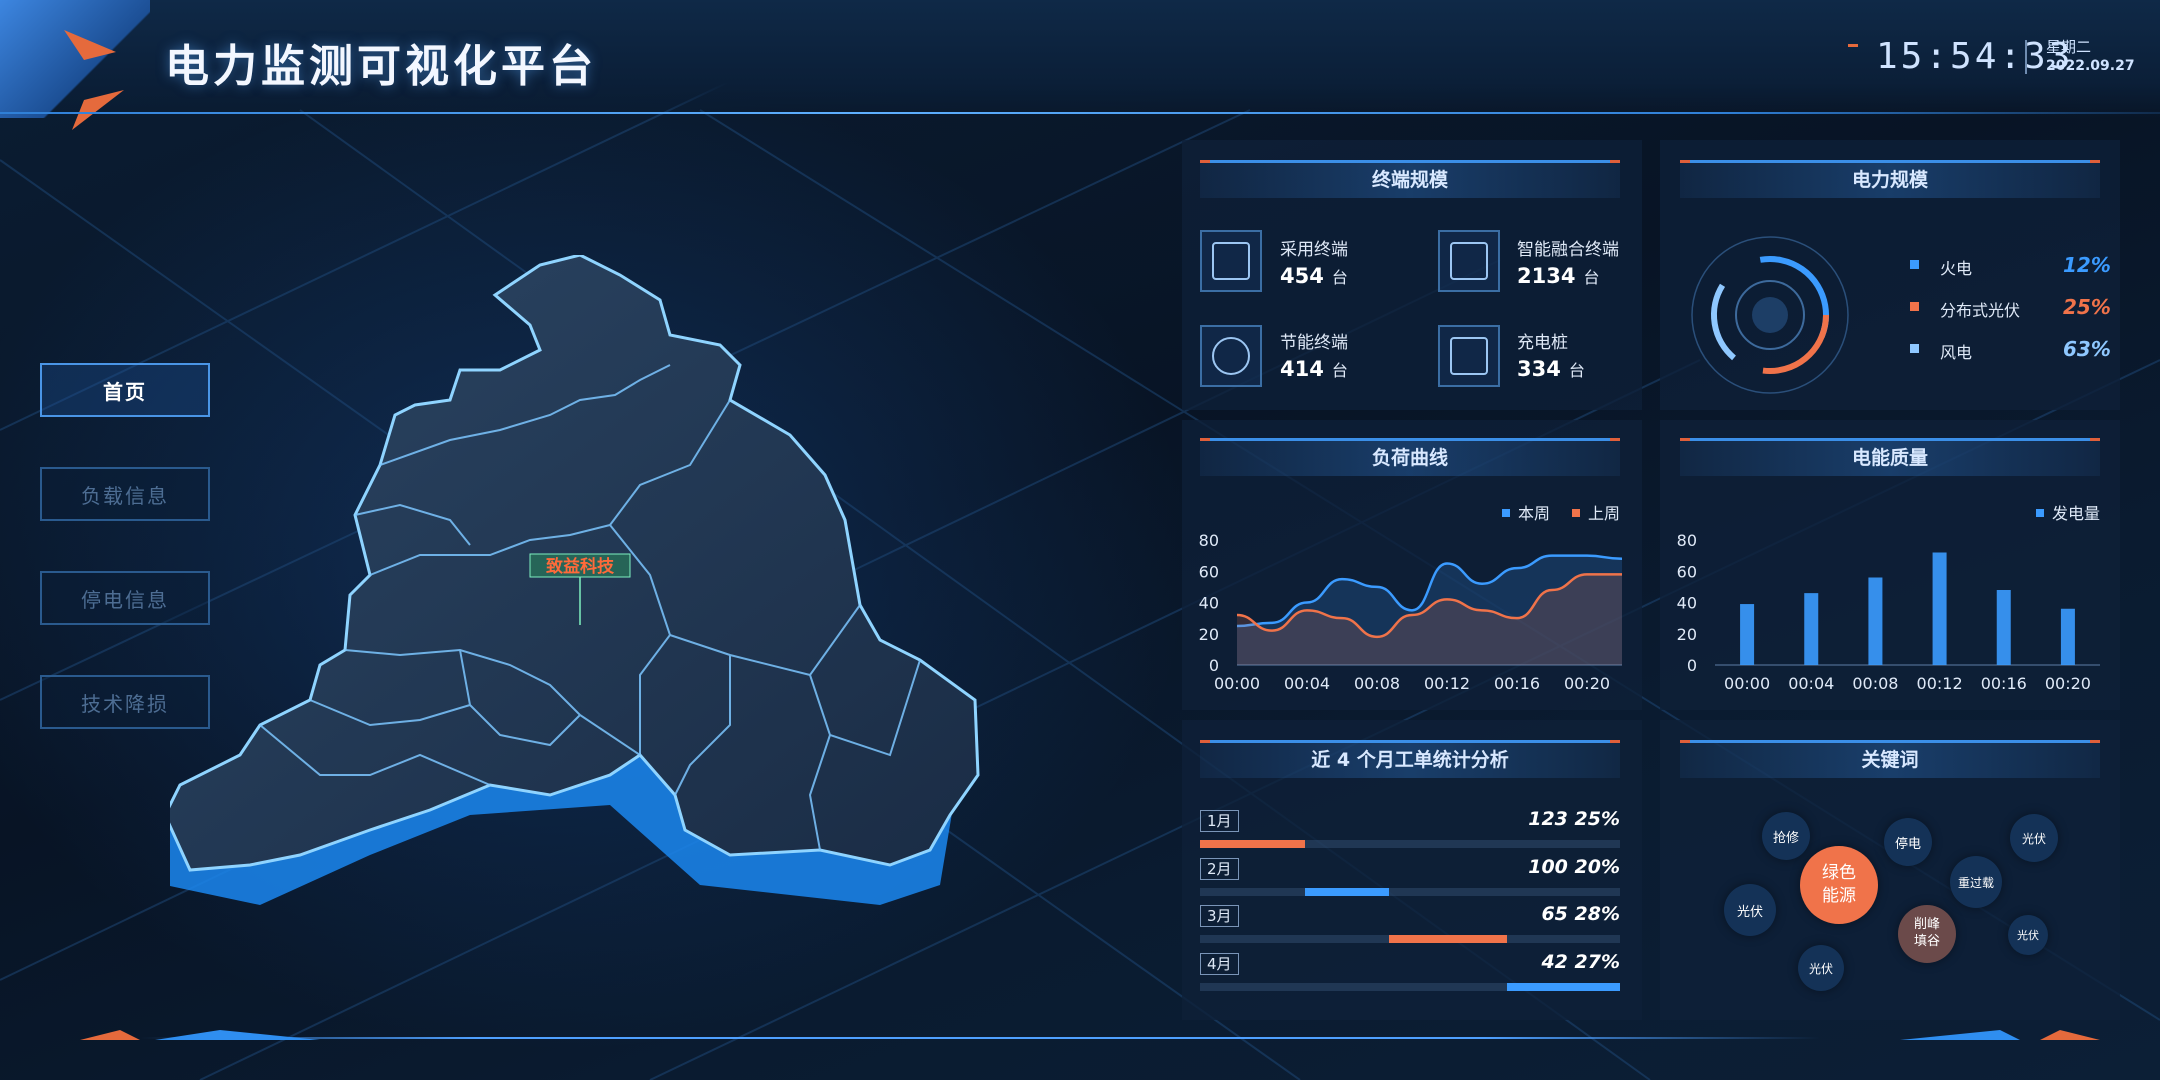  I want to click on nav-outage-info: 停电信息, so click(125, 598).